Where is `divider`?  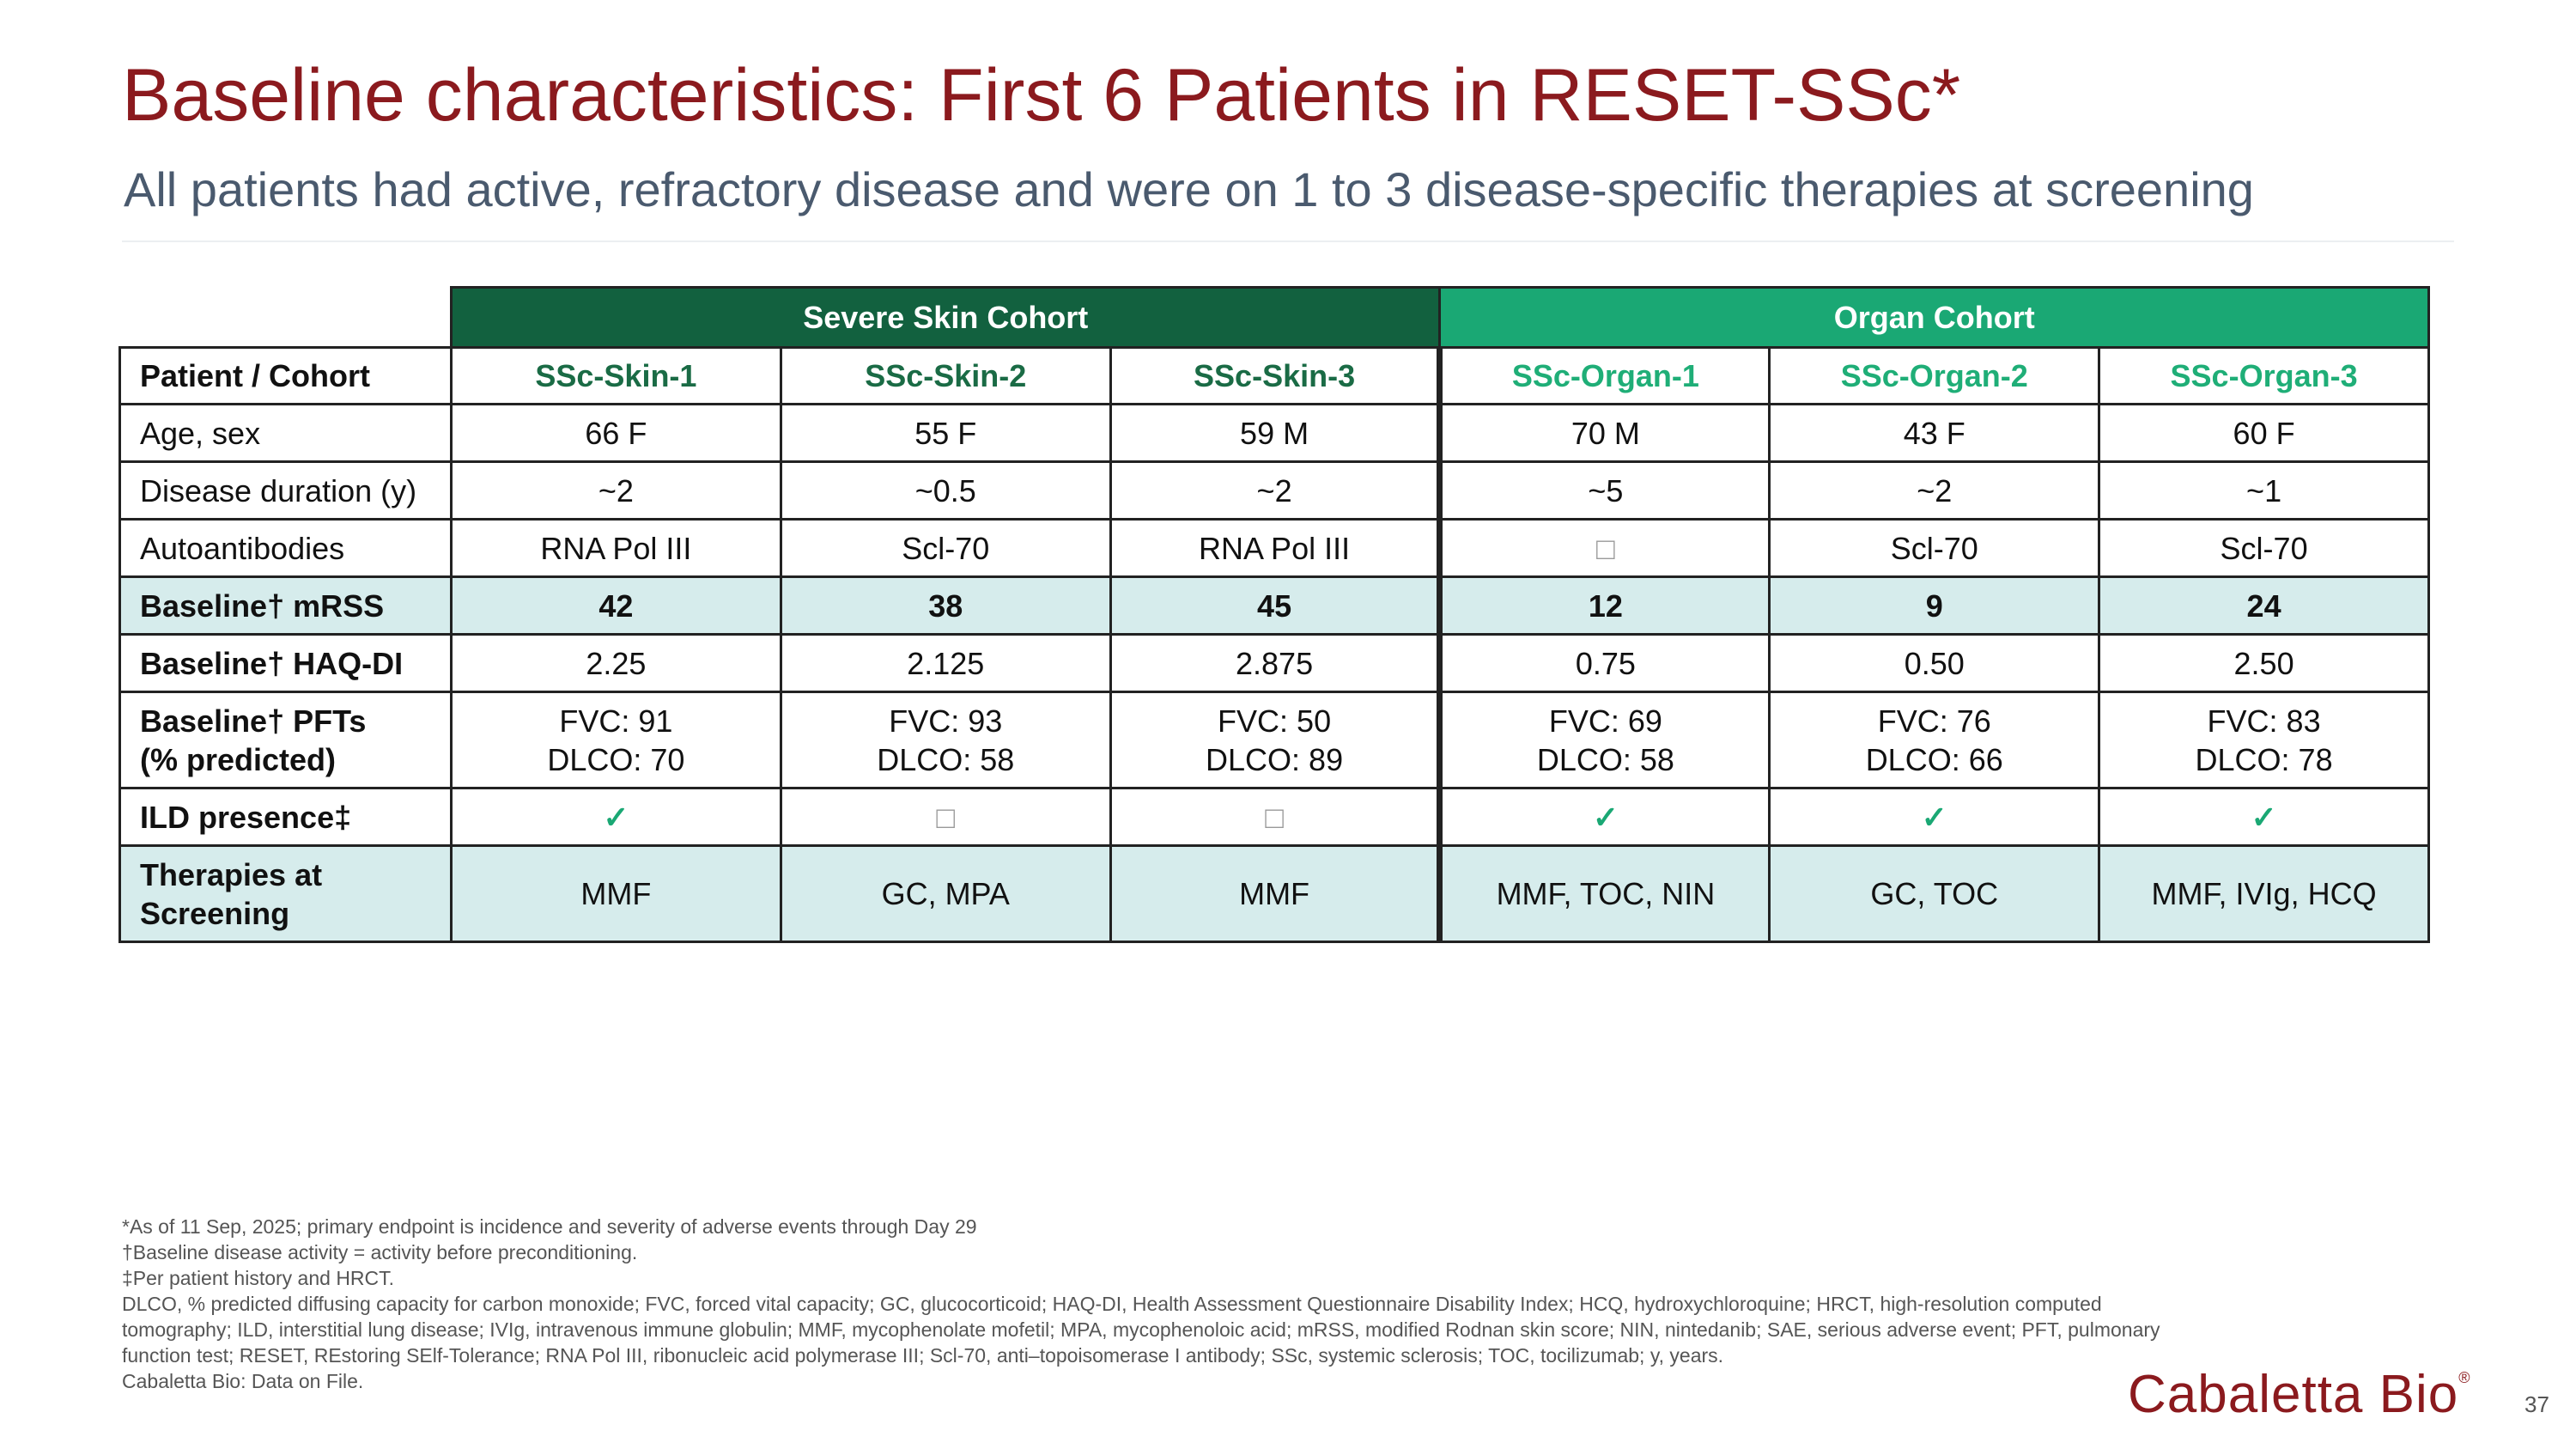 divider is located at coordinates (1288, 241).